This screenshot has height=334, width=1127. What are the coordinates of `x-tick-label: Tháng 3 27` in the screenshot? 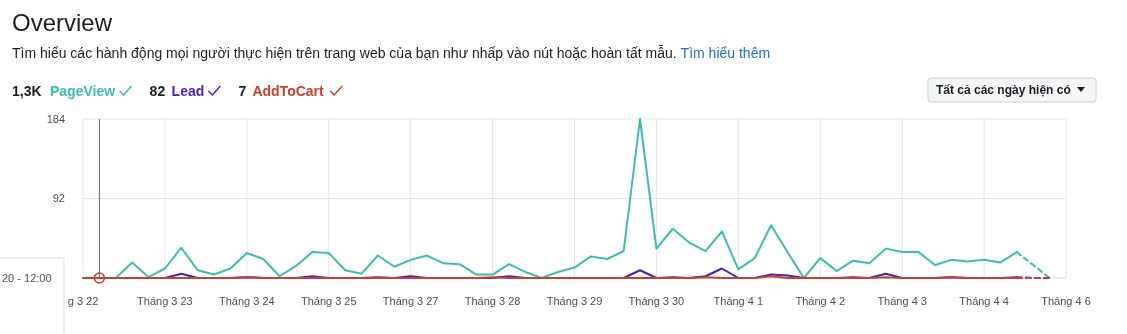 It's located at (410, 301).